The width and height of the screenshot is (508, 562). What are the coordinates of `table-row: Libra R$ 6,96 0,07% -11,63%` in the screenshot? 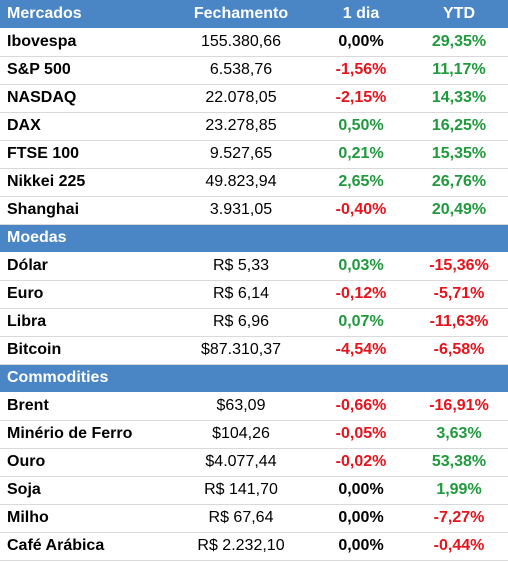 It's located at (254, 322).